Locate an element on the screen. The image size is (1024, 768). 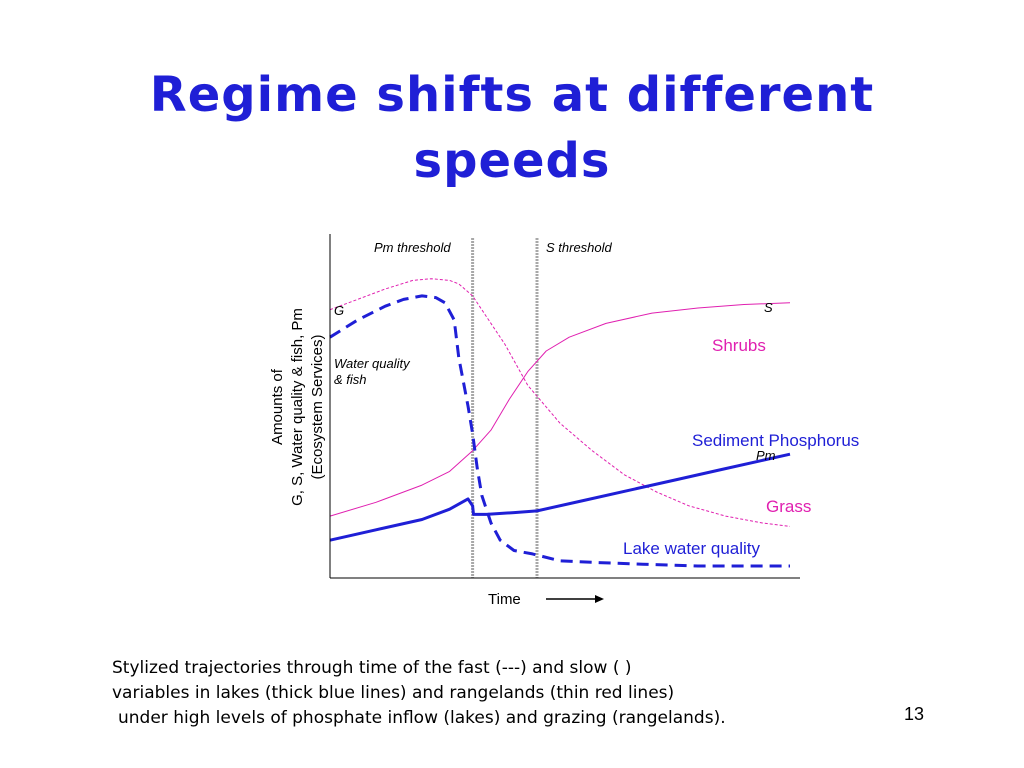
annotation-shrubs: Shrubs is located at coordinates (739, 345).